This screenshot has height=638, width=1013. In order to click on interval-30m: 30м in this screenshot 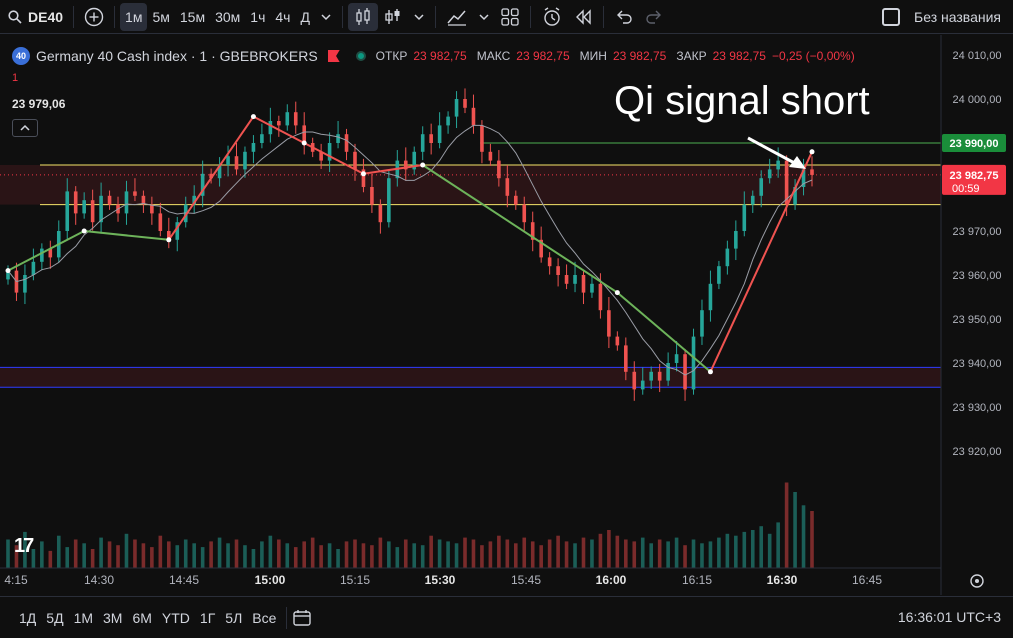, I will do `click(228, 16)`.